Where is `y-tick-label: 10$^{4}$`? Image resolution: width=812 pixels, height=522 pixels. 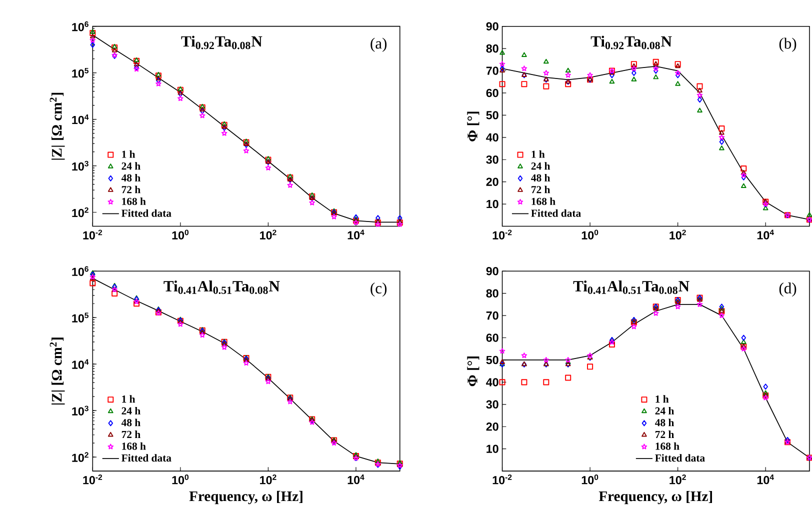
y-tick-label: 10$^{4}$ is located at coordinates (80, 119).